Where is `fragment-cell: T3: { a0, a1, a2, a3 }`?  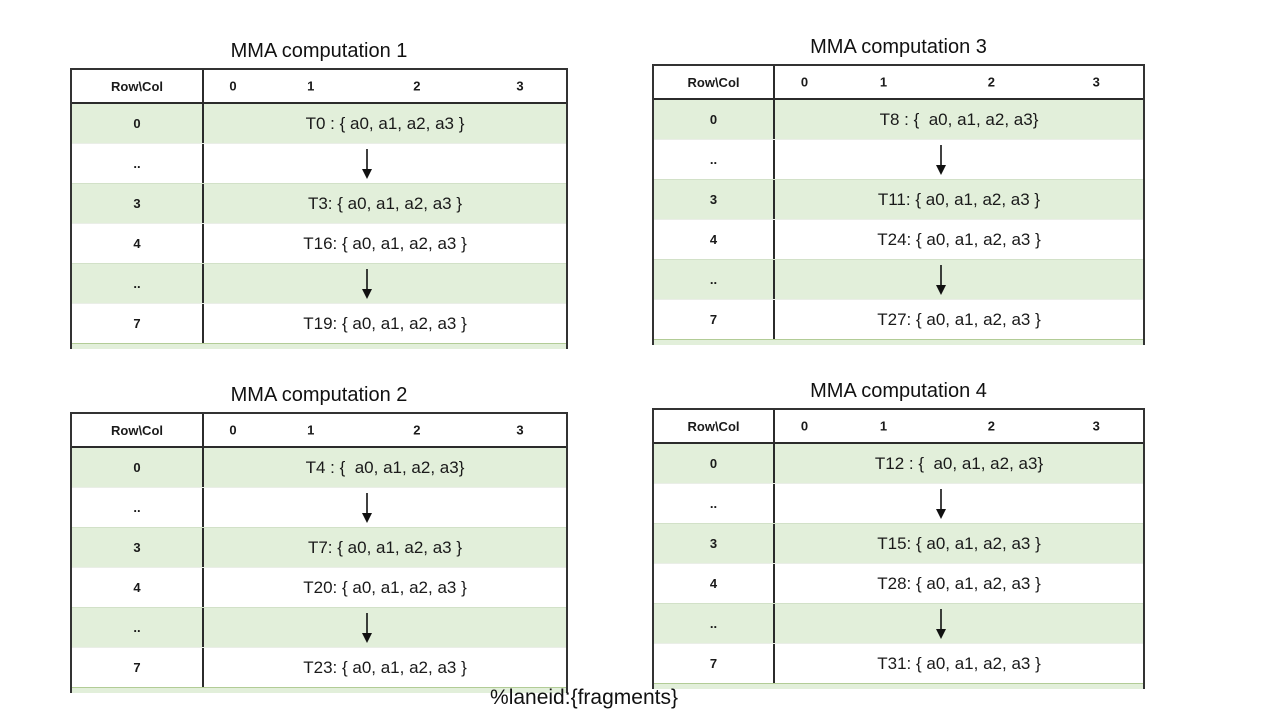
fragment-cell: T3: { a0, a1, a2, a3 } is located at coordinates (385, 203).